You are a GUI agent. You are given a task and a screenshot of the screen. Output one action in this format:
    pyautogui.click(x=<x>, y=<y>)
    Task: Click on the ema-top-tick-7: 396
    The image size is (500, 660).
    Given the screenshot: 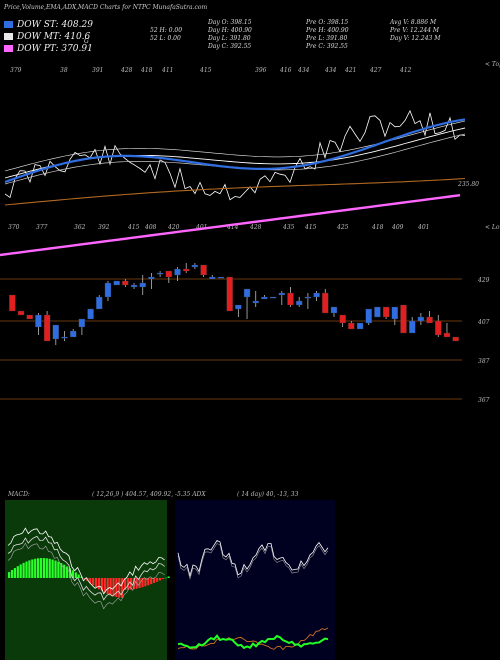 What is the action you would take?
    pyautogui.click(x=261, y=70)
    